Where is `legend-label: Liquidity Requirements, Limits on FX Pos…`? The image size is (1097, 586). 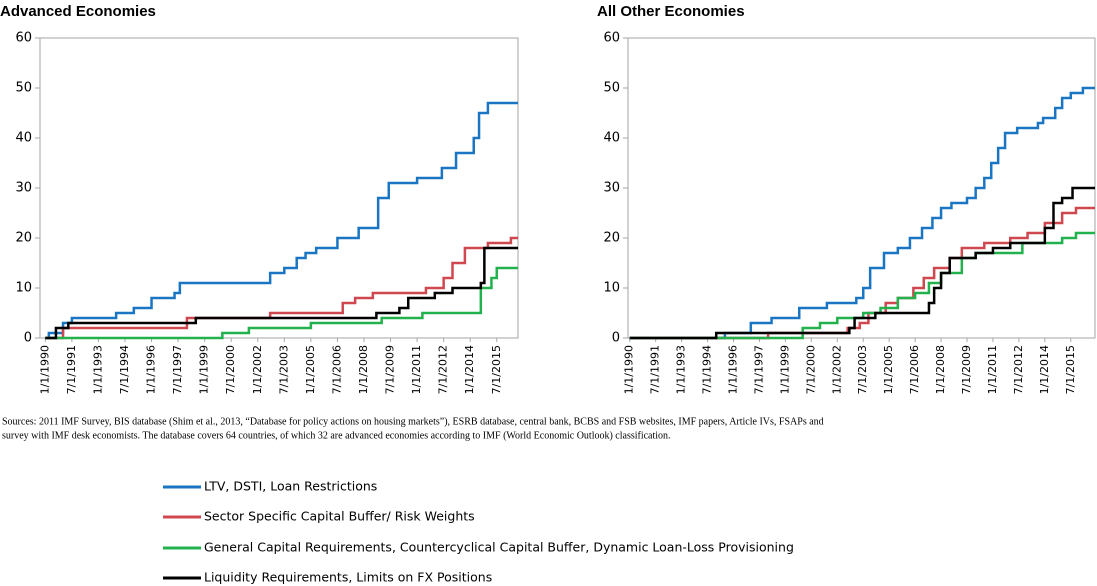 legend-label: Liquidity Requirements, Limits on FX Pos… is located at coordinates (348, 577).